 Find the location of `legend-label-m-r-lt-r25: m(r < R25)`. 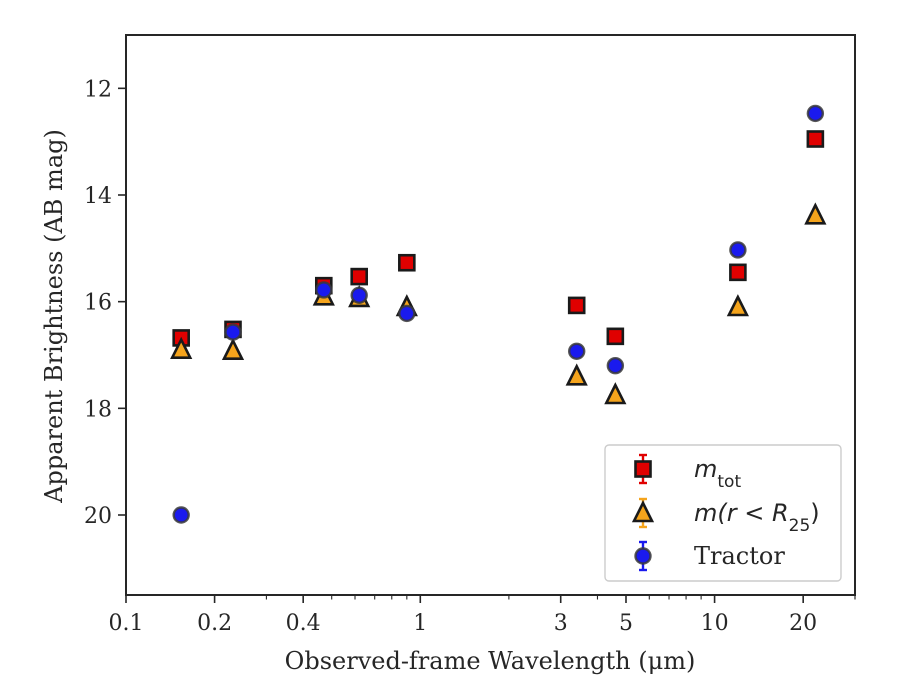

legend-label-m-r-lt-r25: m(r < R25) is located at coordinates (757, 517).